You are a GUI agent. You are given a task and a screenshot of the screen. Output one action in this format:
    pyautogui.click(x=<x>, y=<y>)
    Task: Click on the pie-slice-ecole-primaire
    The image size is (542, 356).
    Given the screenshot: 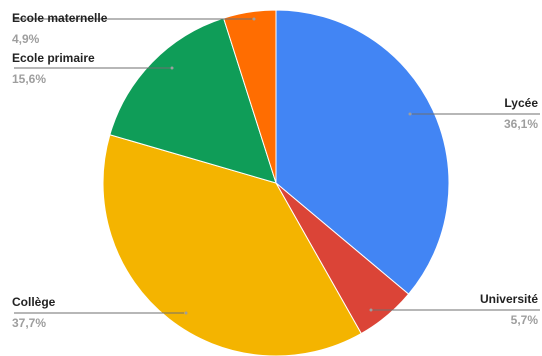 What is the action you would take?
    pyautogui.click(x=193, y=100)
    